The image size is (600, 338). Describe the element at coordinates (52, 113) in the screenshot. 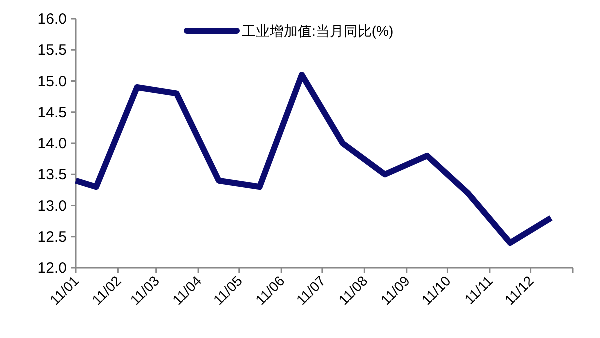

I see `y-tick-label: 14.5` at that location.